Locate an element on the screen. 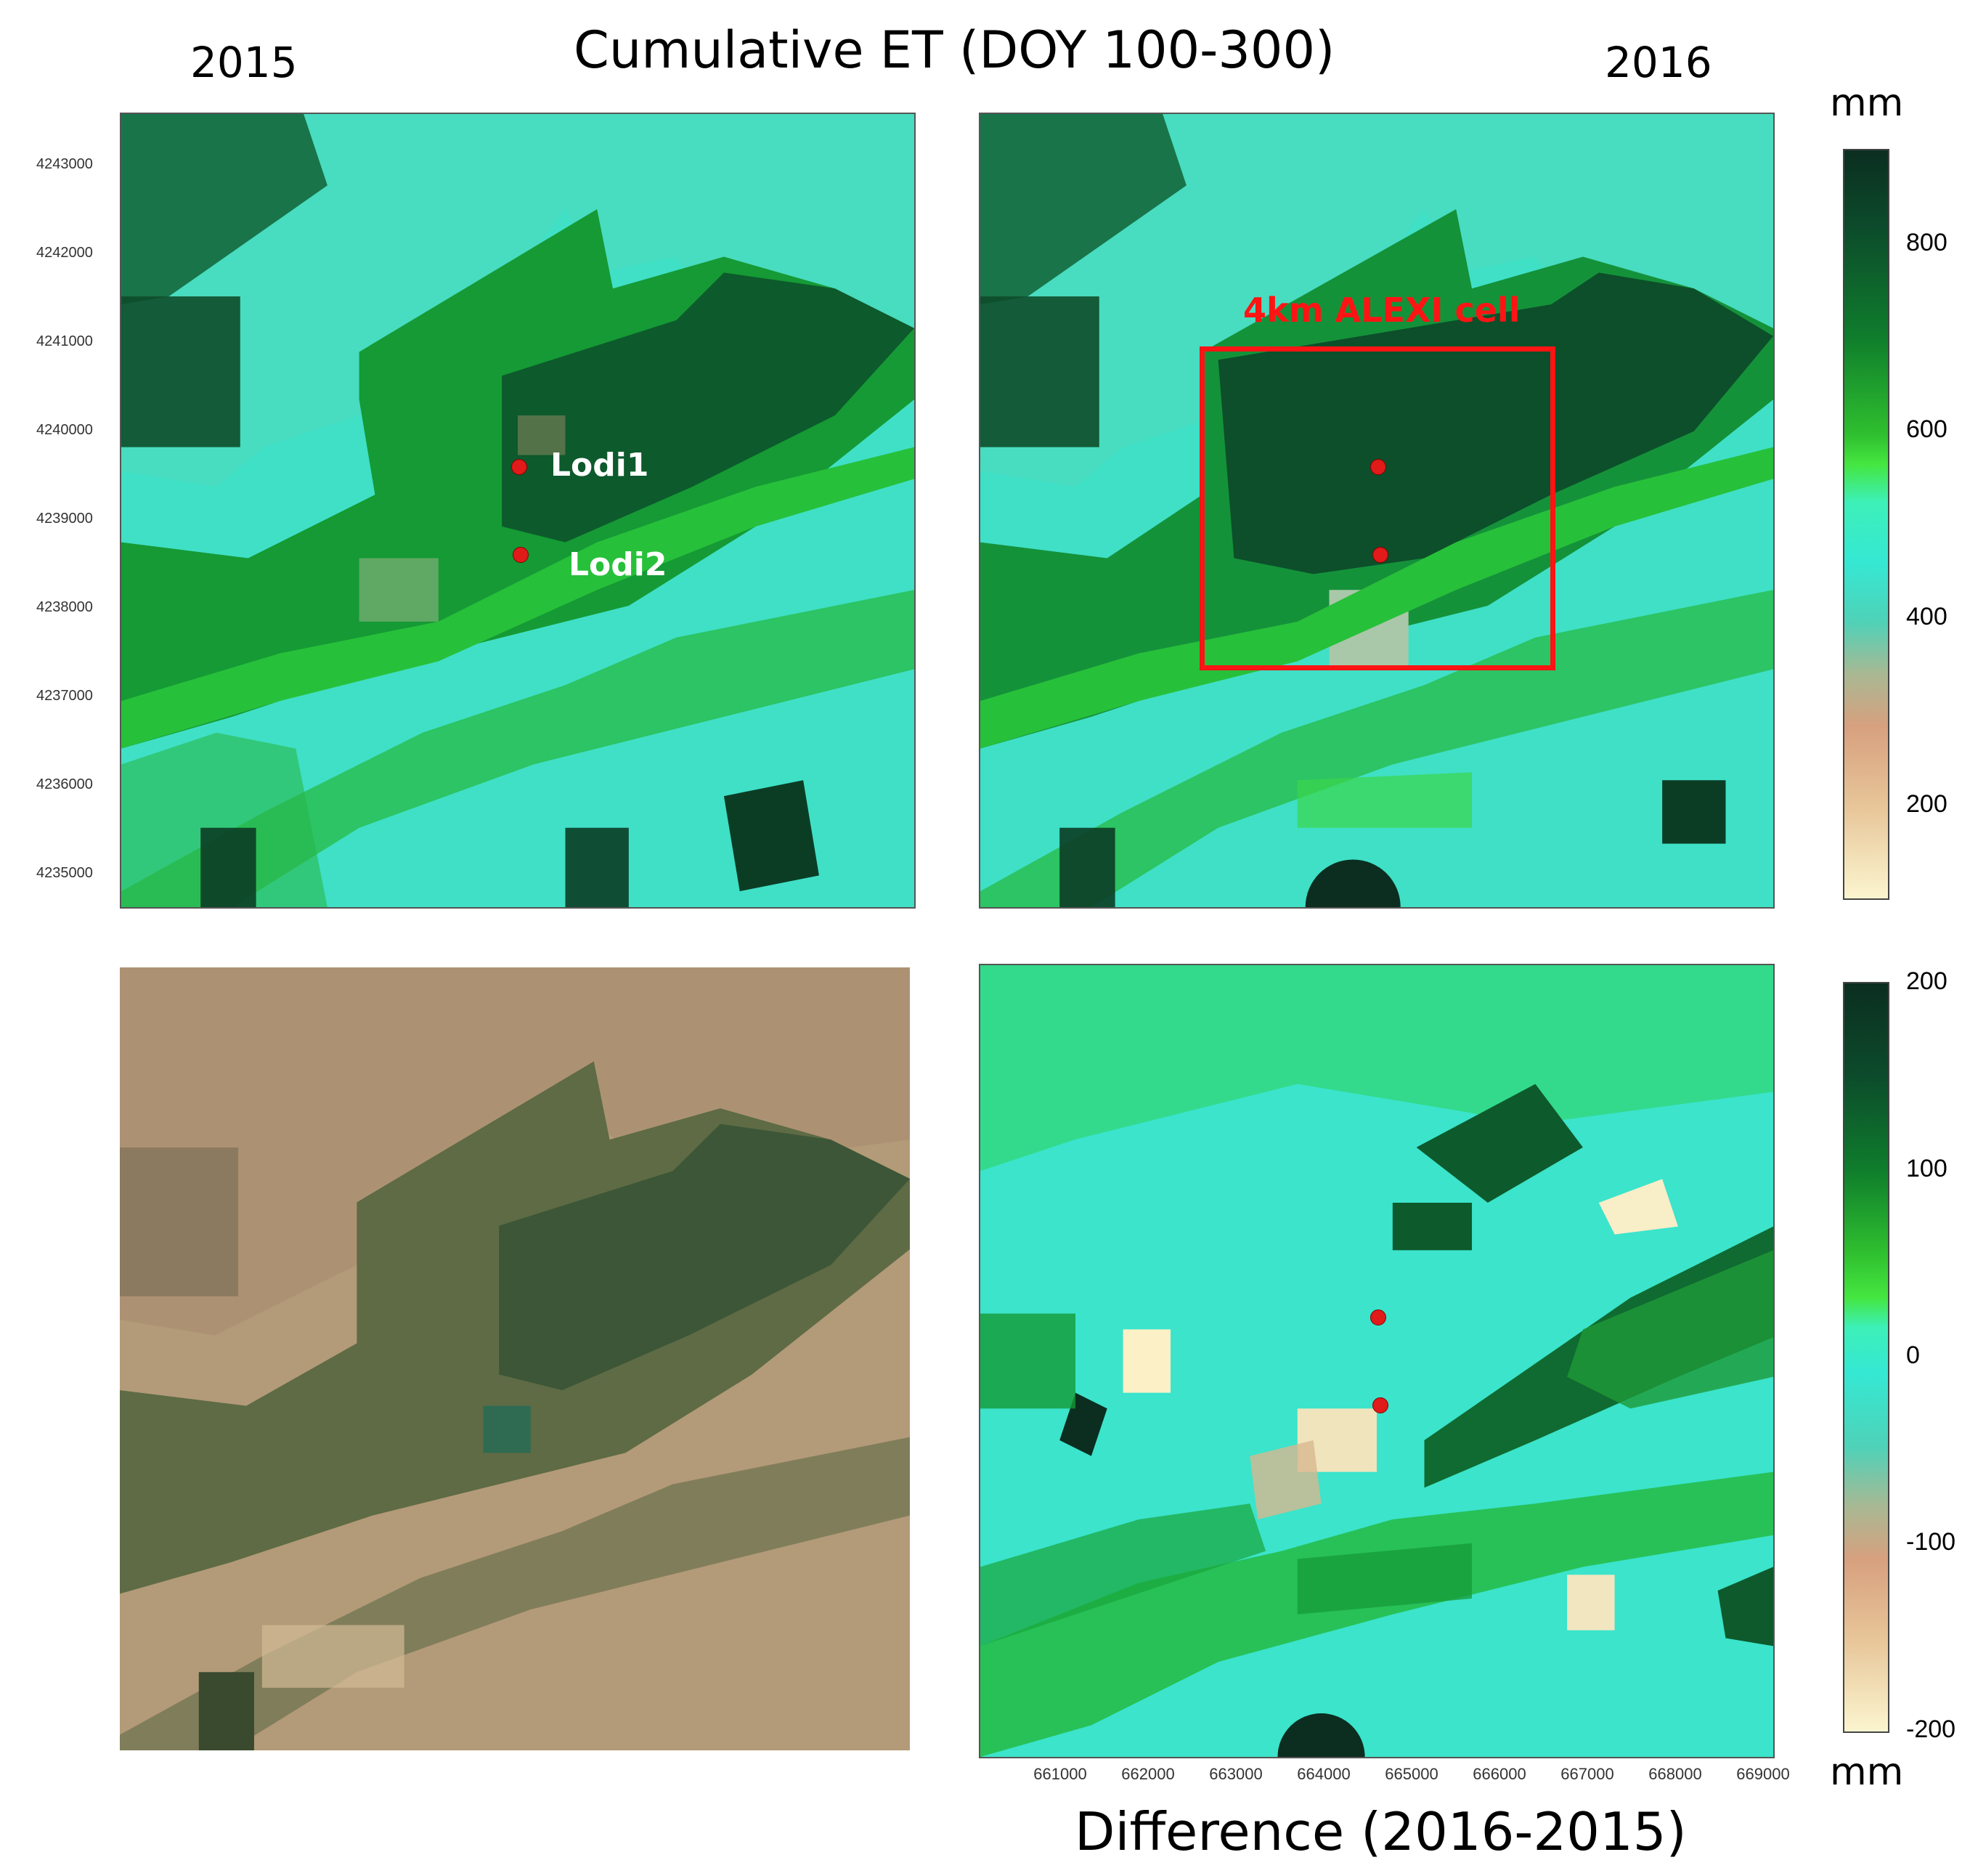  alexi-cell-box is located at coordinates (1377, 508).